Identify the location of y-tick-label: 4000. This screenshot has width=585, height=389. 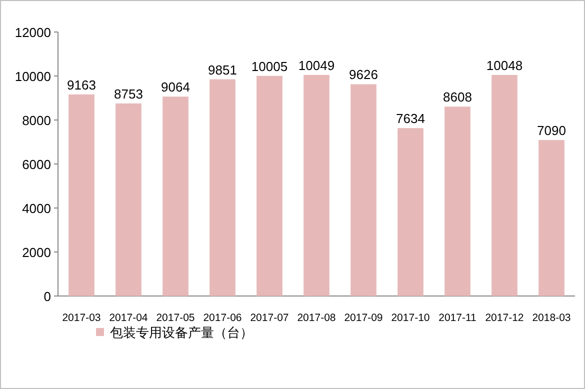
(36, 208).